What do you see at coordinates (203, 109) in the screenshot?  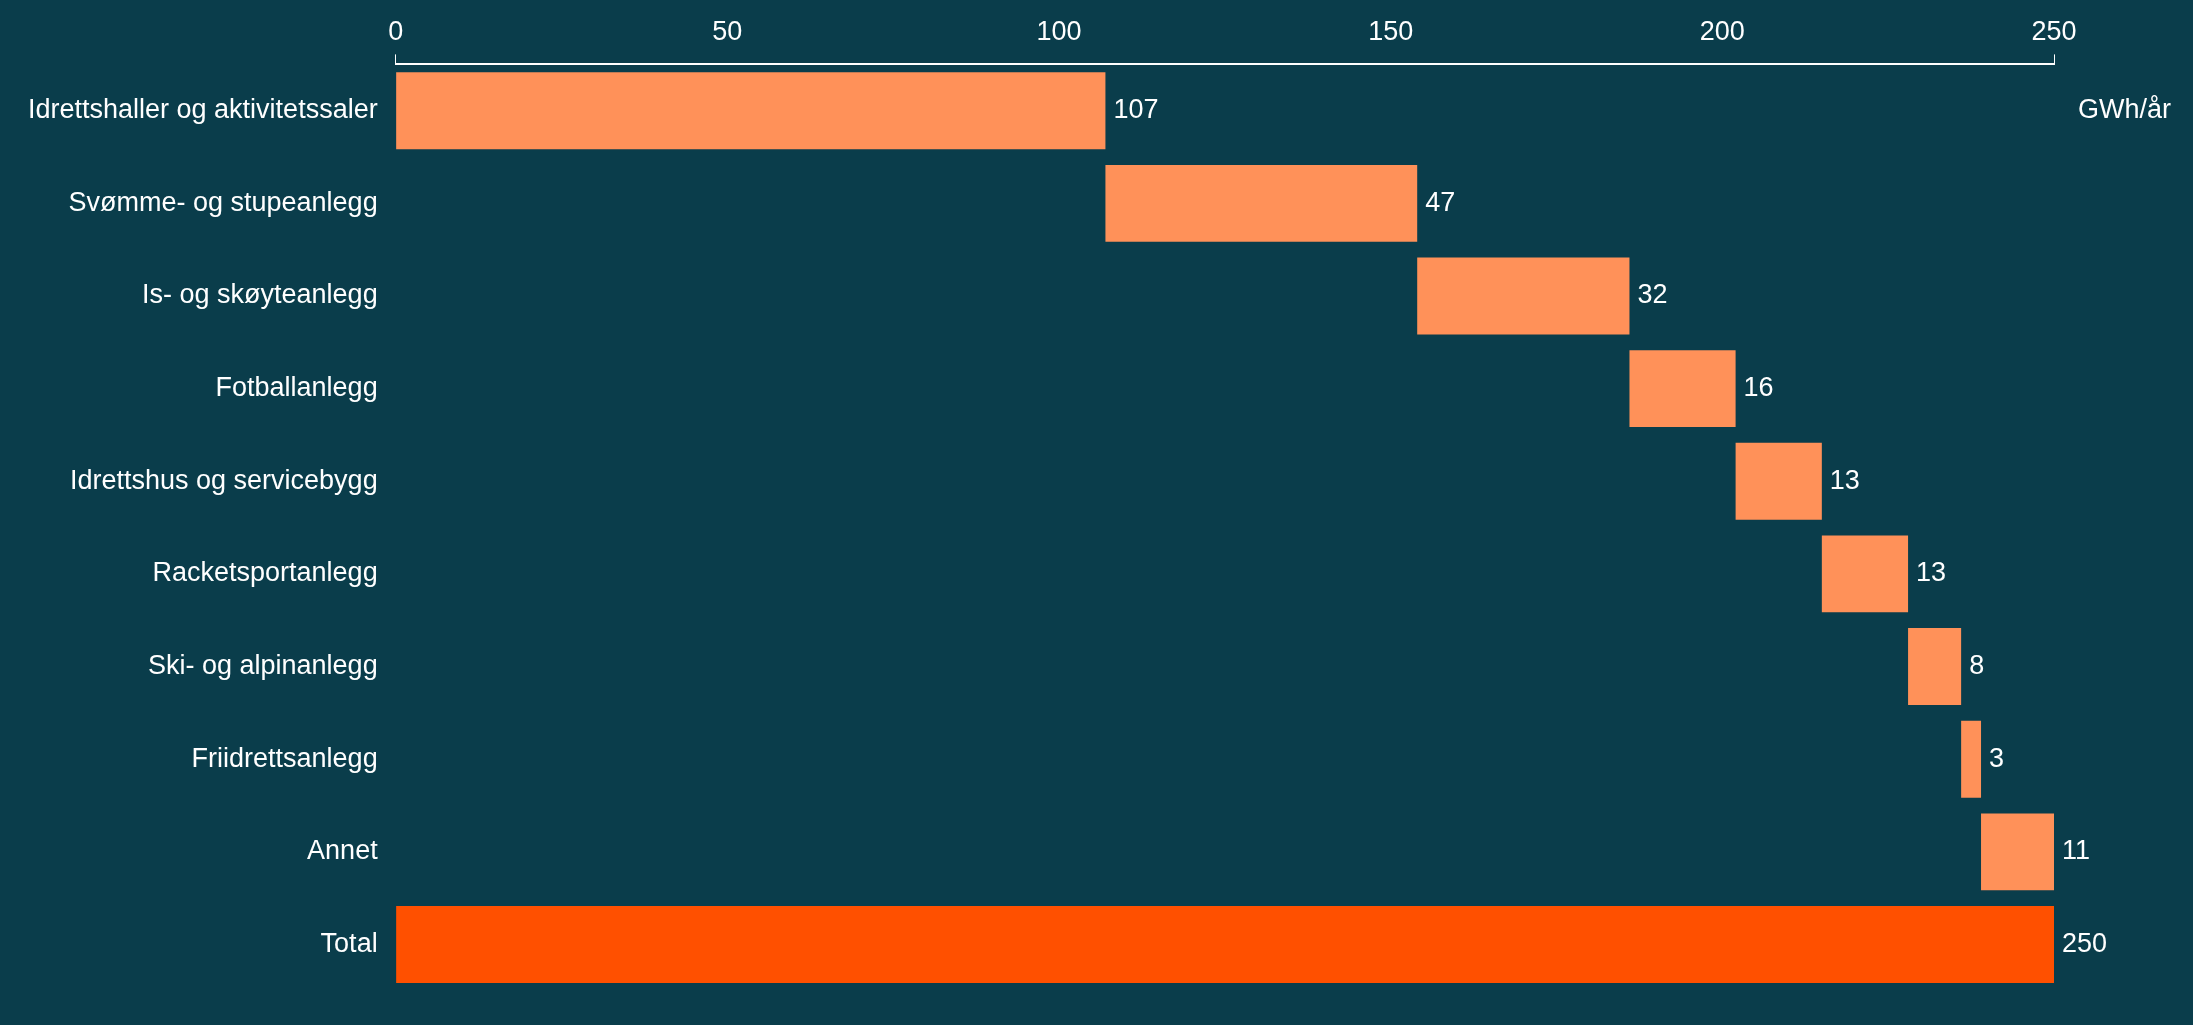 I see `y-tick-label: Idrettshaller og aktivitetssaler` at bounding box center [203, 109].